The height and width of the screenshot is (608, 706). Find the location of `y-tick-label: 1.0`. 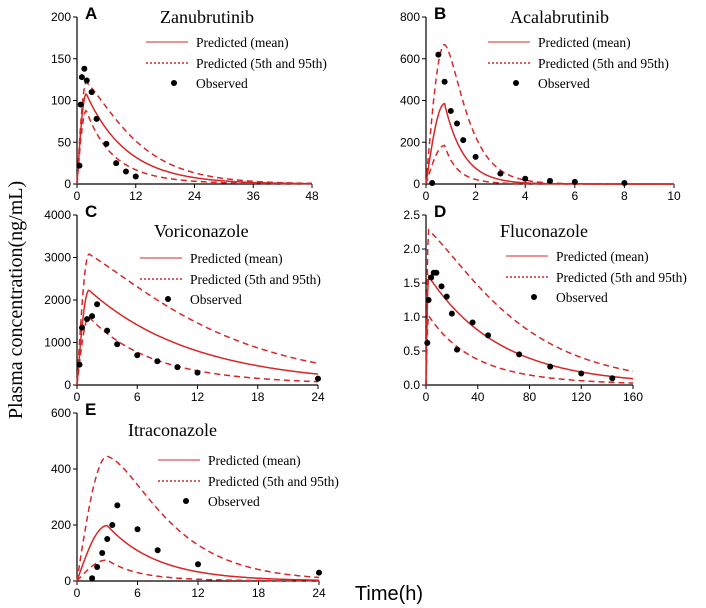

y-tick-label: 1.0 is located at coordinates (411, 317).